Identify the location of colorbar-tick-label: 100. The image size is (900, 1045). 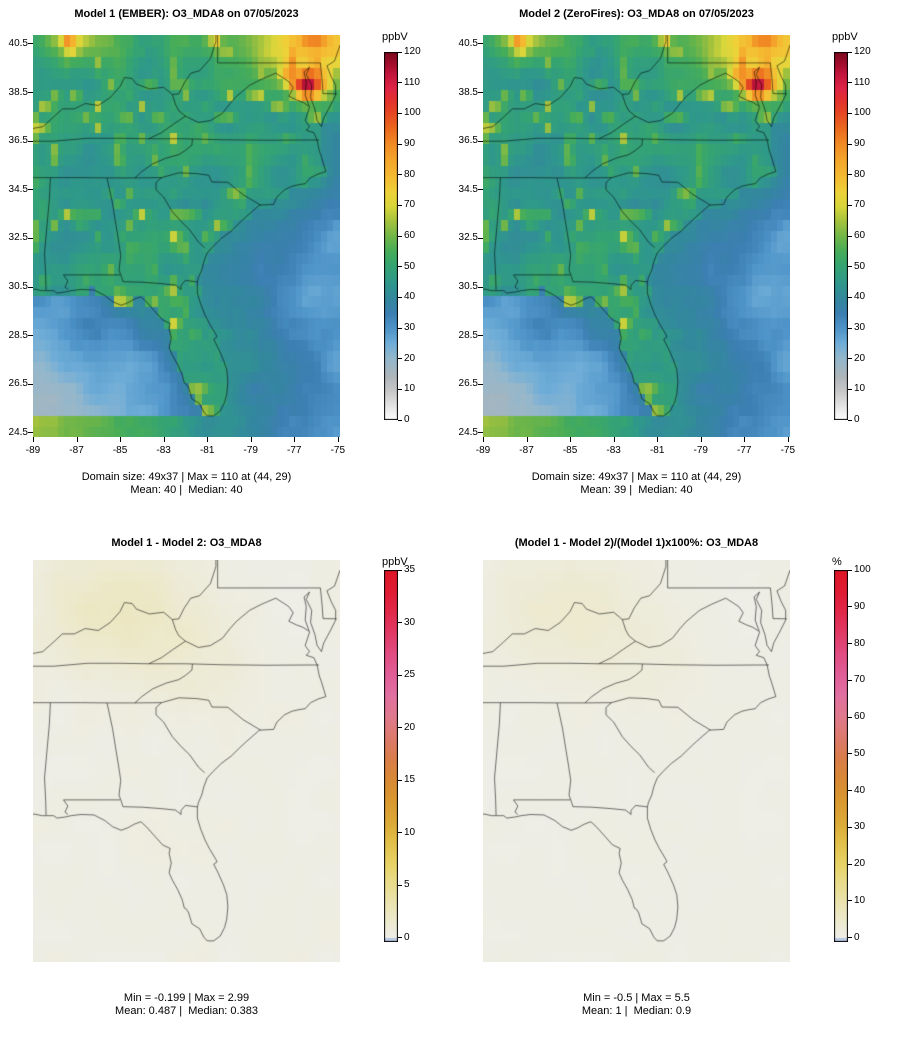
(862, 569).